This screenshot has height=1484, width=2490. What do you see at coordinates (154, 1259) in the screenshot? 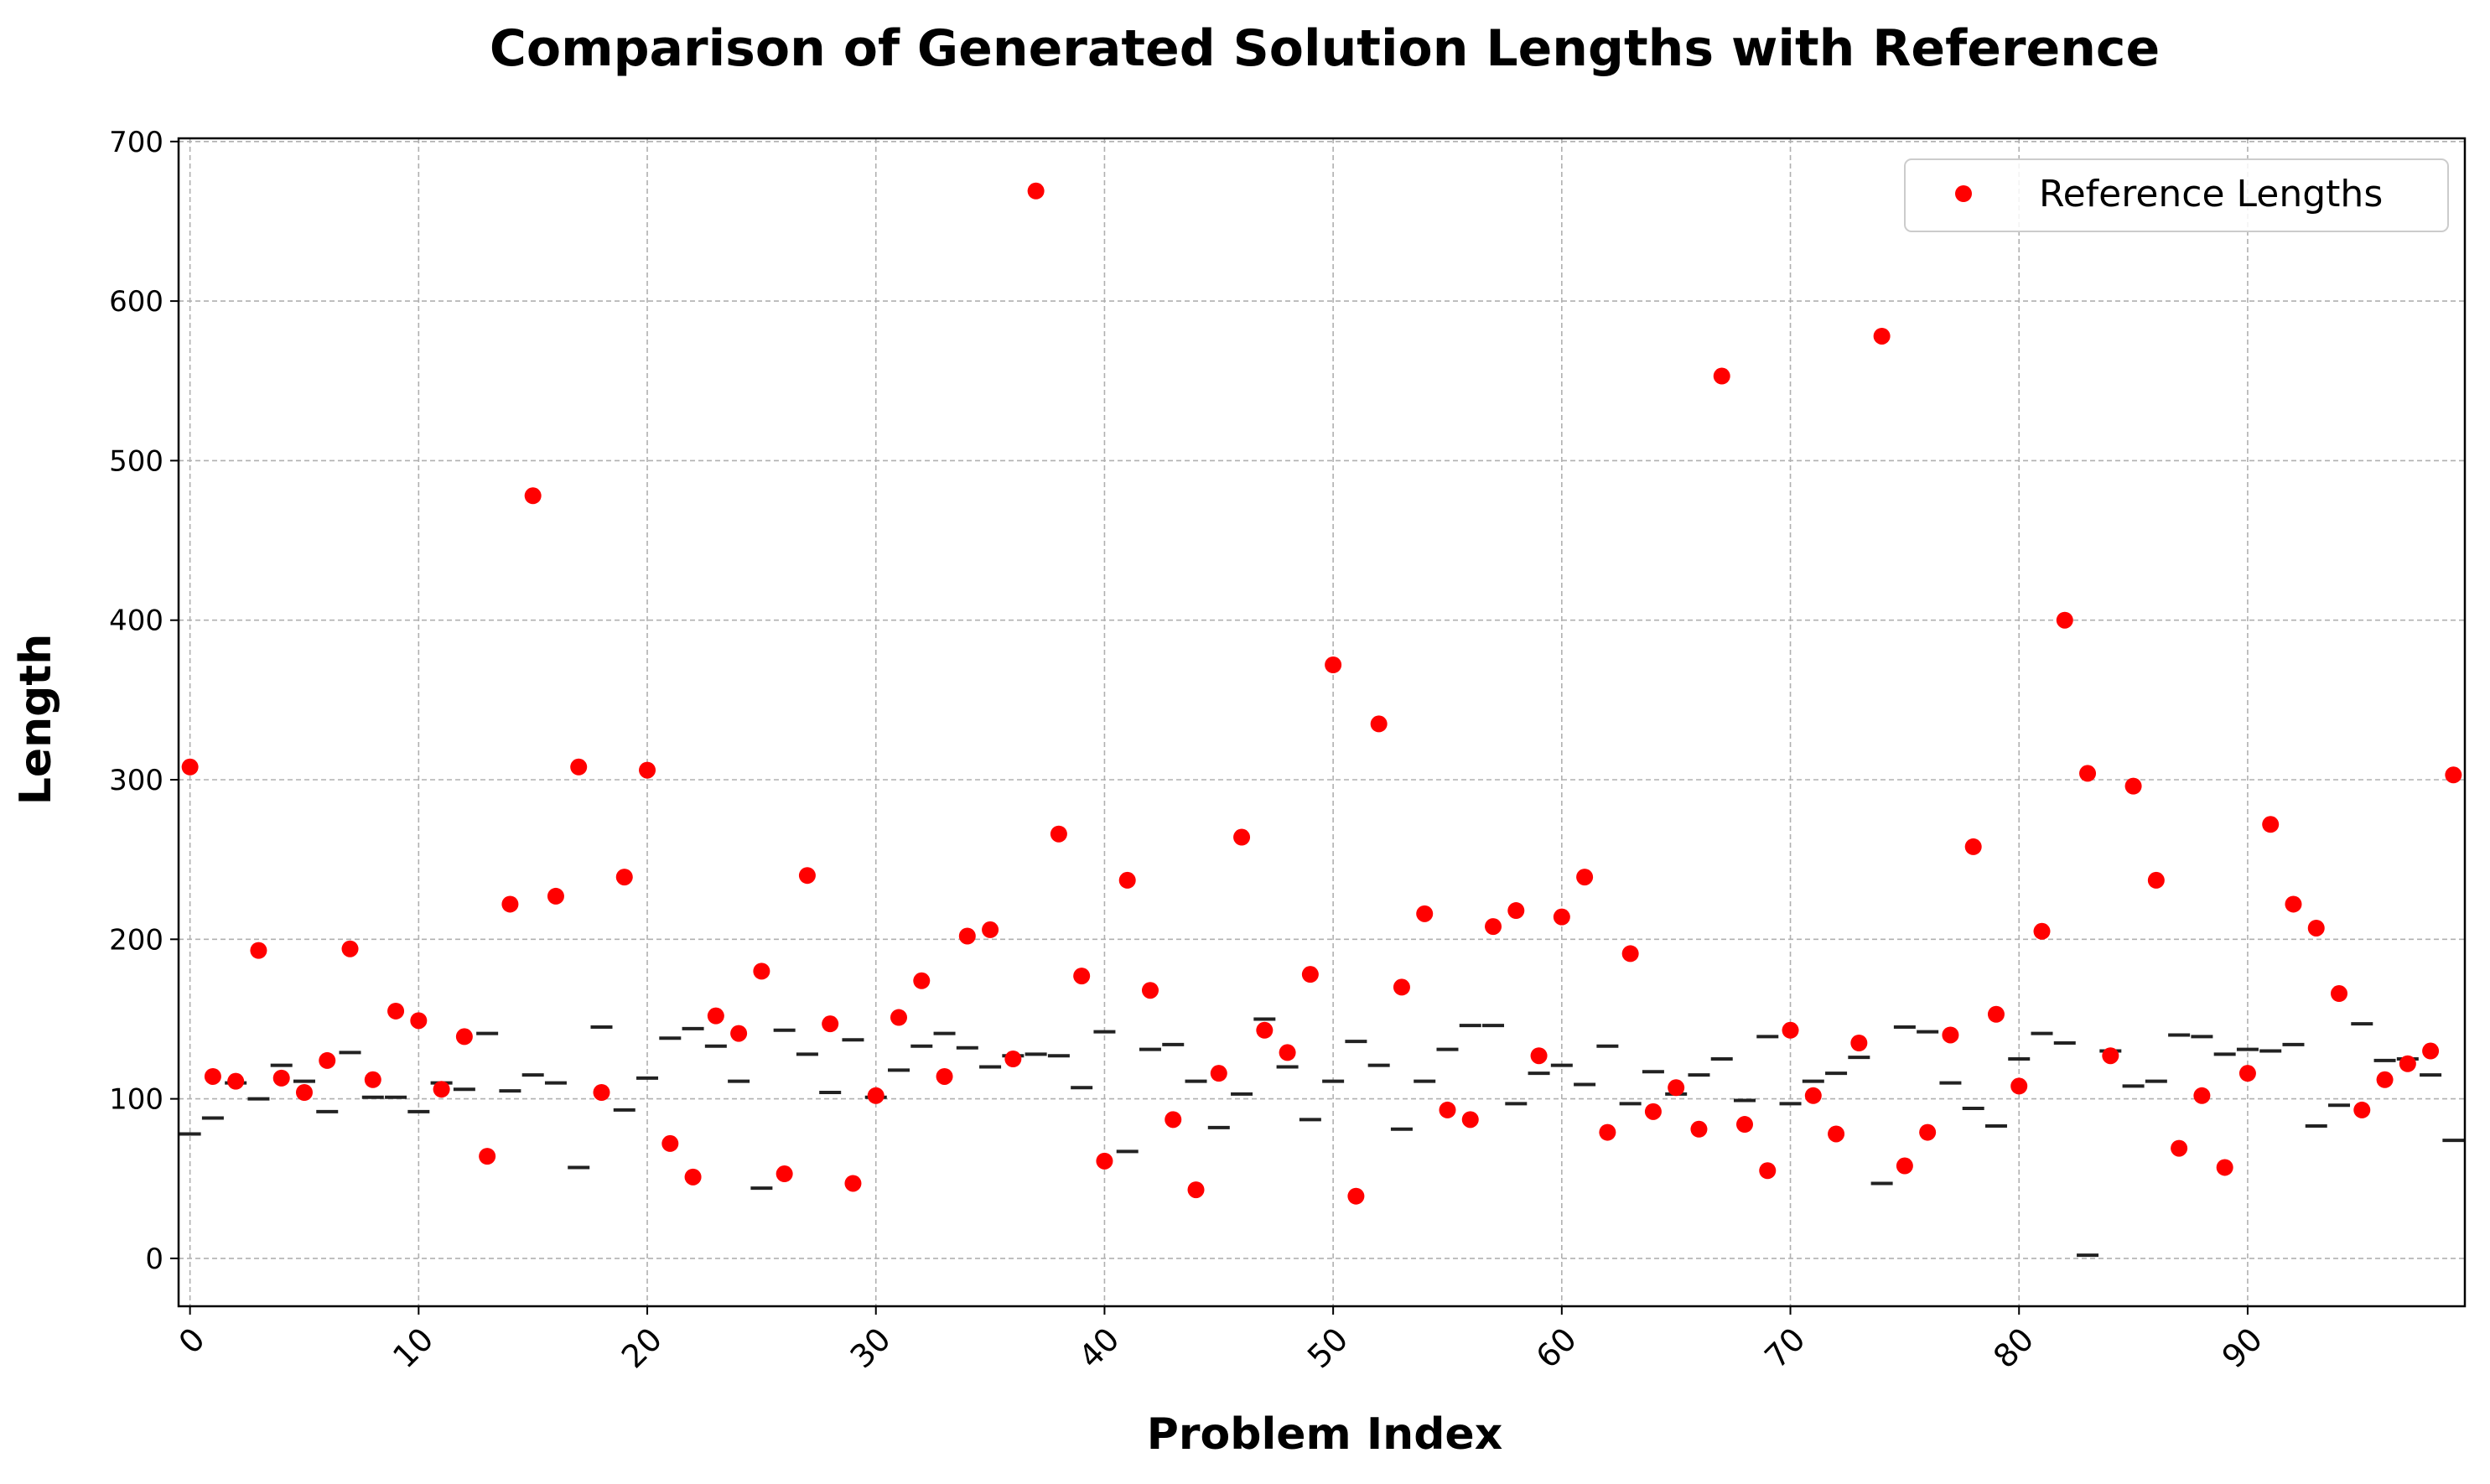
I see `y-tick-label: 0` at bounding box center [154, 1259].